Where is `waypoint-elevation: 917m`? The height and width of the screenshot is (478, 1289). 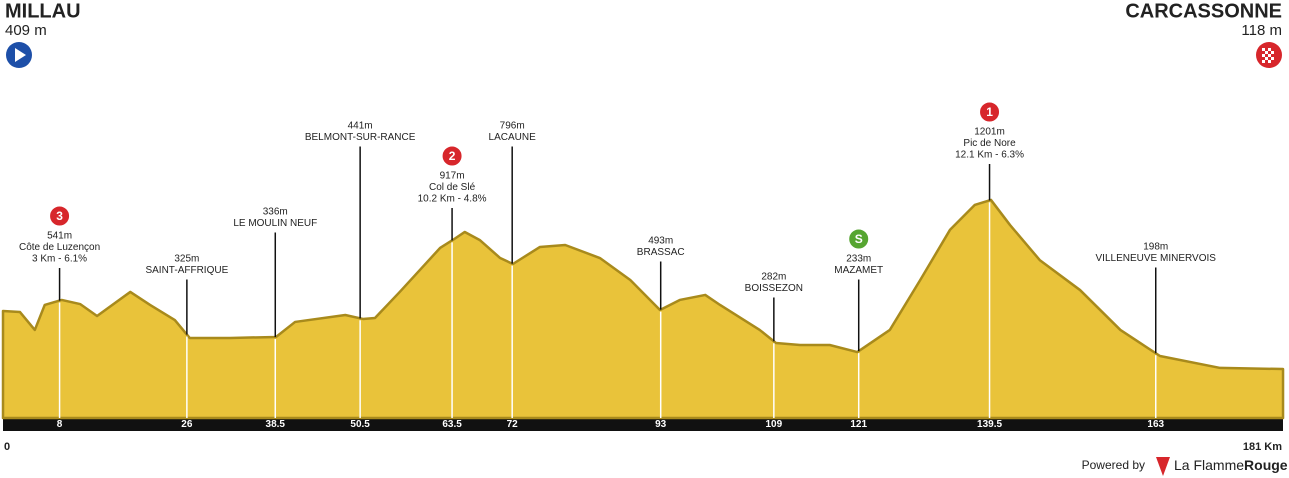 waypoint-elevation: 917m is located at coordinates (452, 176).